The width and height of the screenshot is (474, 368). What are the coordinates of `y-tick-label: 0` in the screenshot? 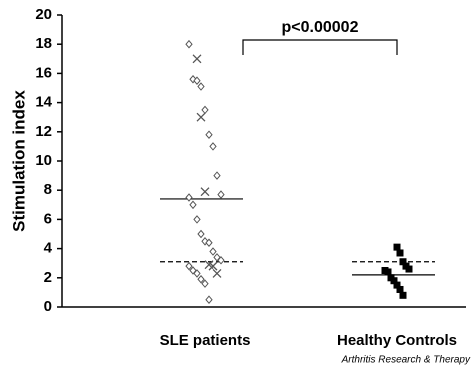 It's located at (48, 306).